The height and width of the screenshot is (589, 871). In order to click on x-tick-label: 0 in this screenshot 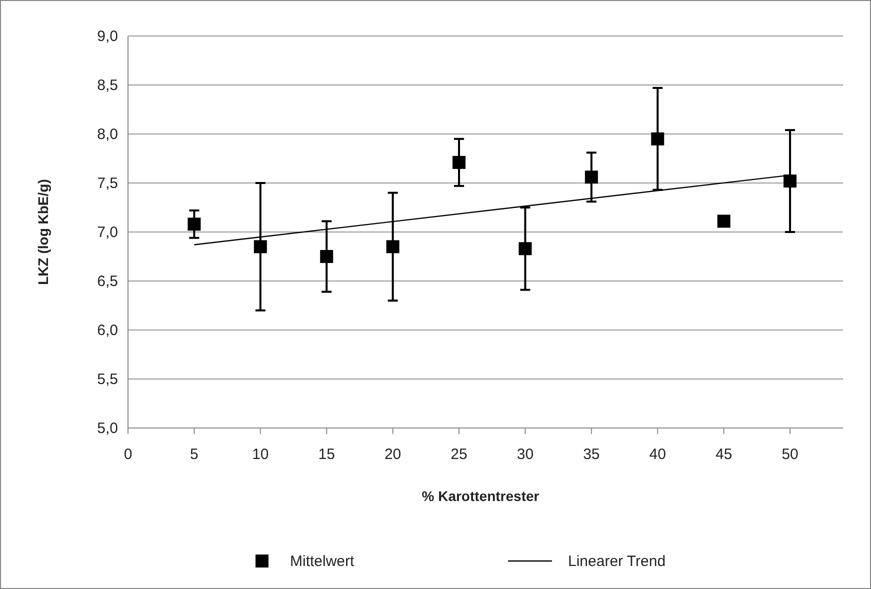, I will do `click(128, 454)`.